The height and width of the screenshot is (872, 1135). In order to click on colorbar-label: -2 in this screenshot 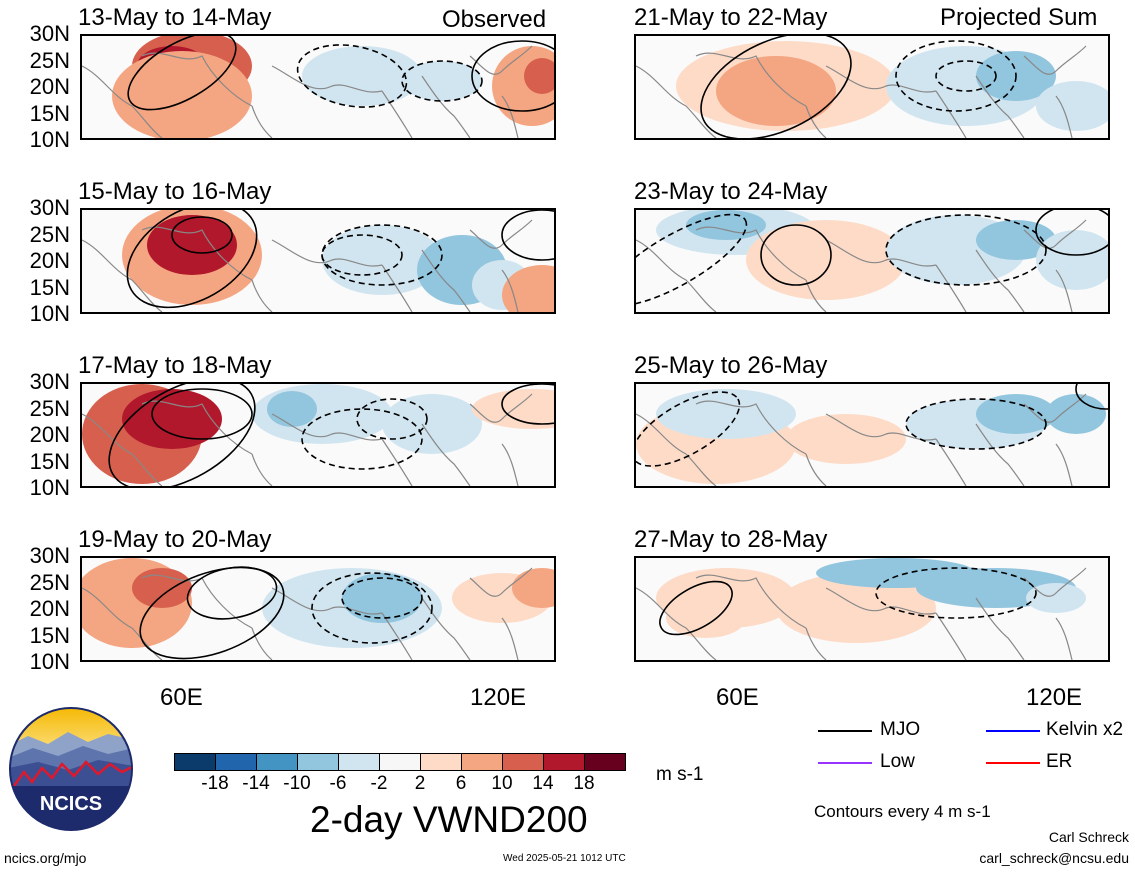, I will do `click(379, 783)`.